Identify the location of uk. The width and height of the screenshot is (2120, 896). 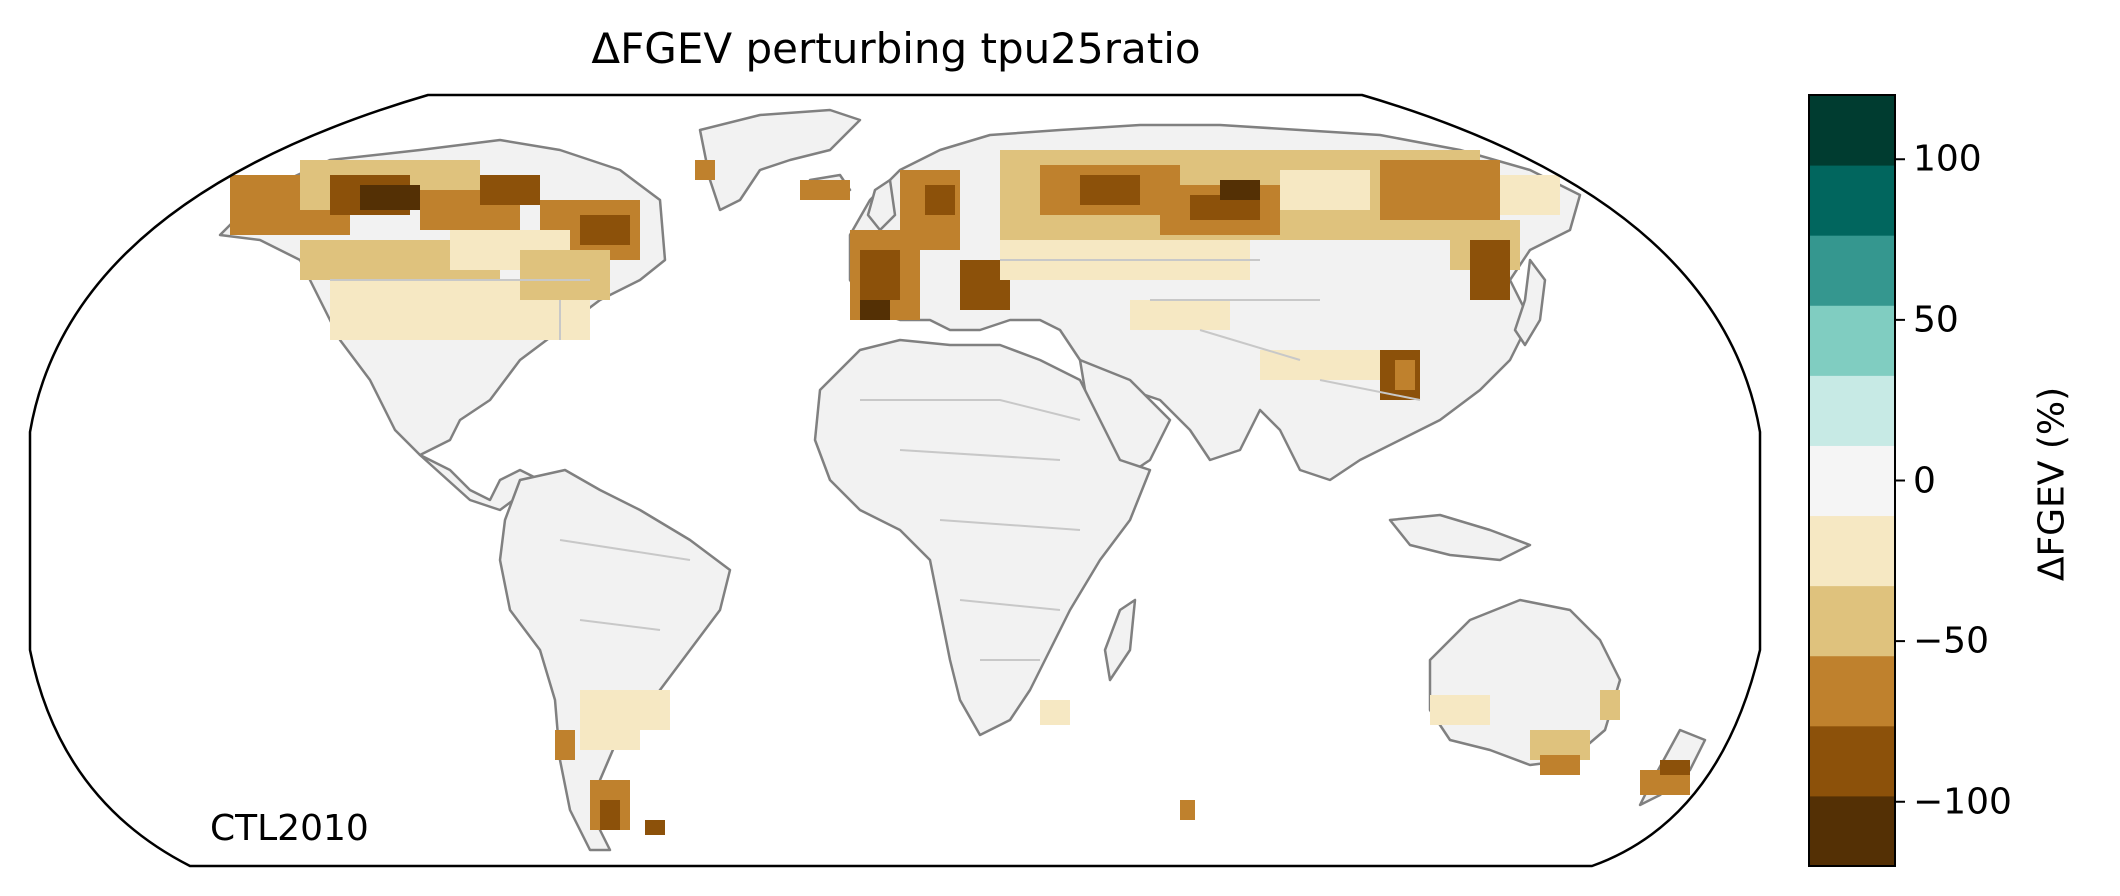
(881, 205).